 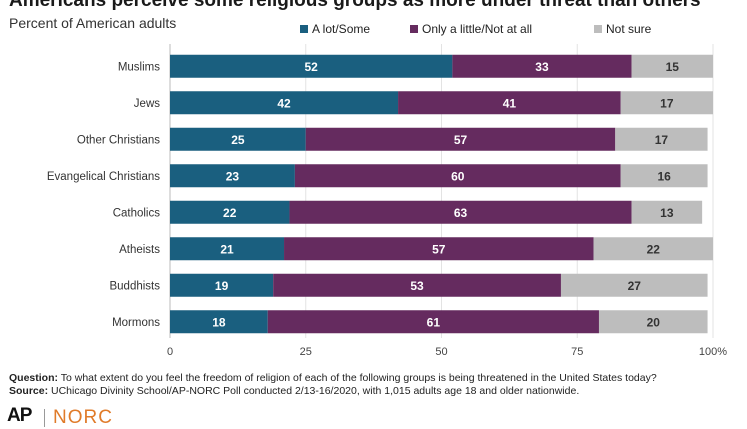 What do you see at coordinates (137, 213) in the screenshot?
I see `category-label: Catholics` at bounding box center [137, 213].